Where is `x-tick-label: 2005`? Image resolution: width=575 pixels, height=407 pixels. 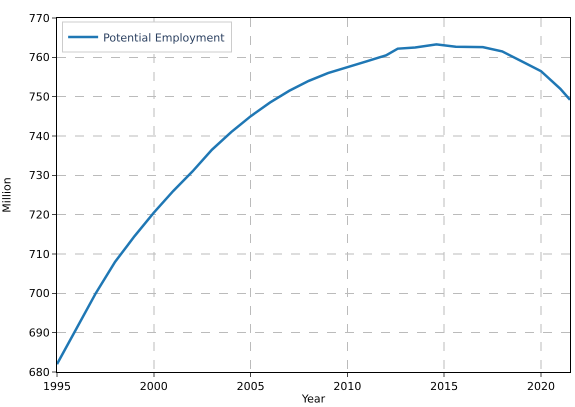
x-tick-label: 2005 is located at coordinates (250, 387).